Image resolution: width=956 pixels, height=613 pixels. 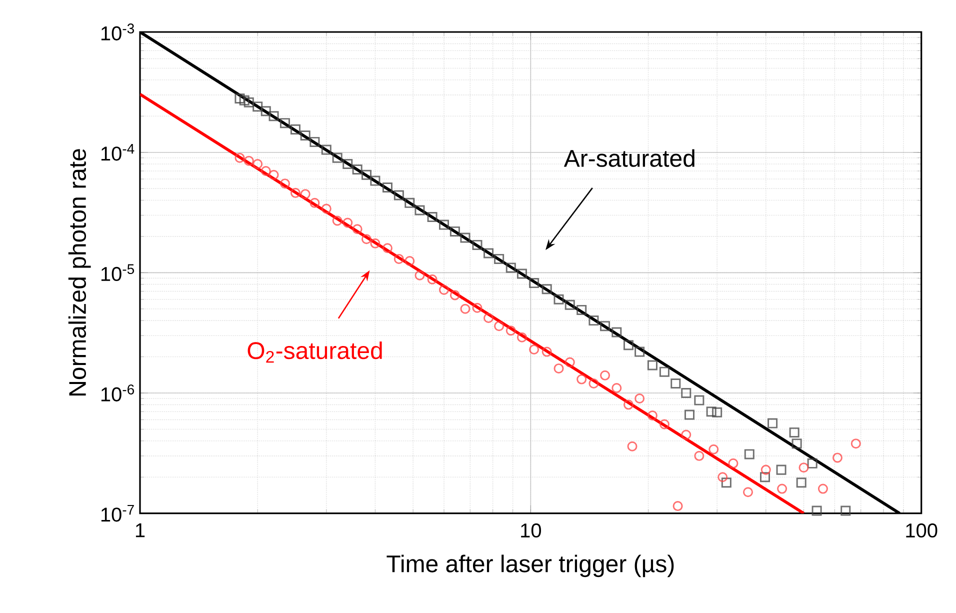 I want to click on x-tick-label: 1, so click(x=140, y=530).